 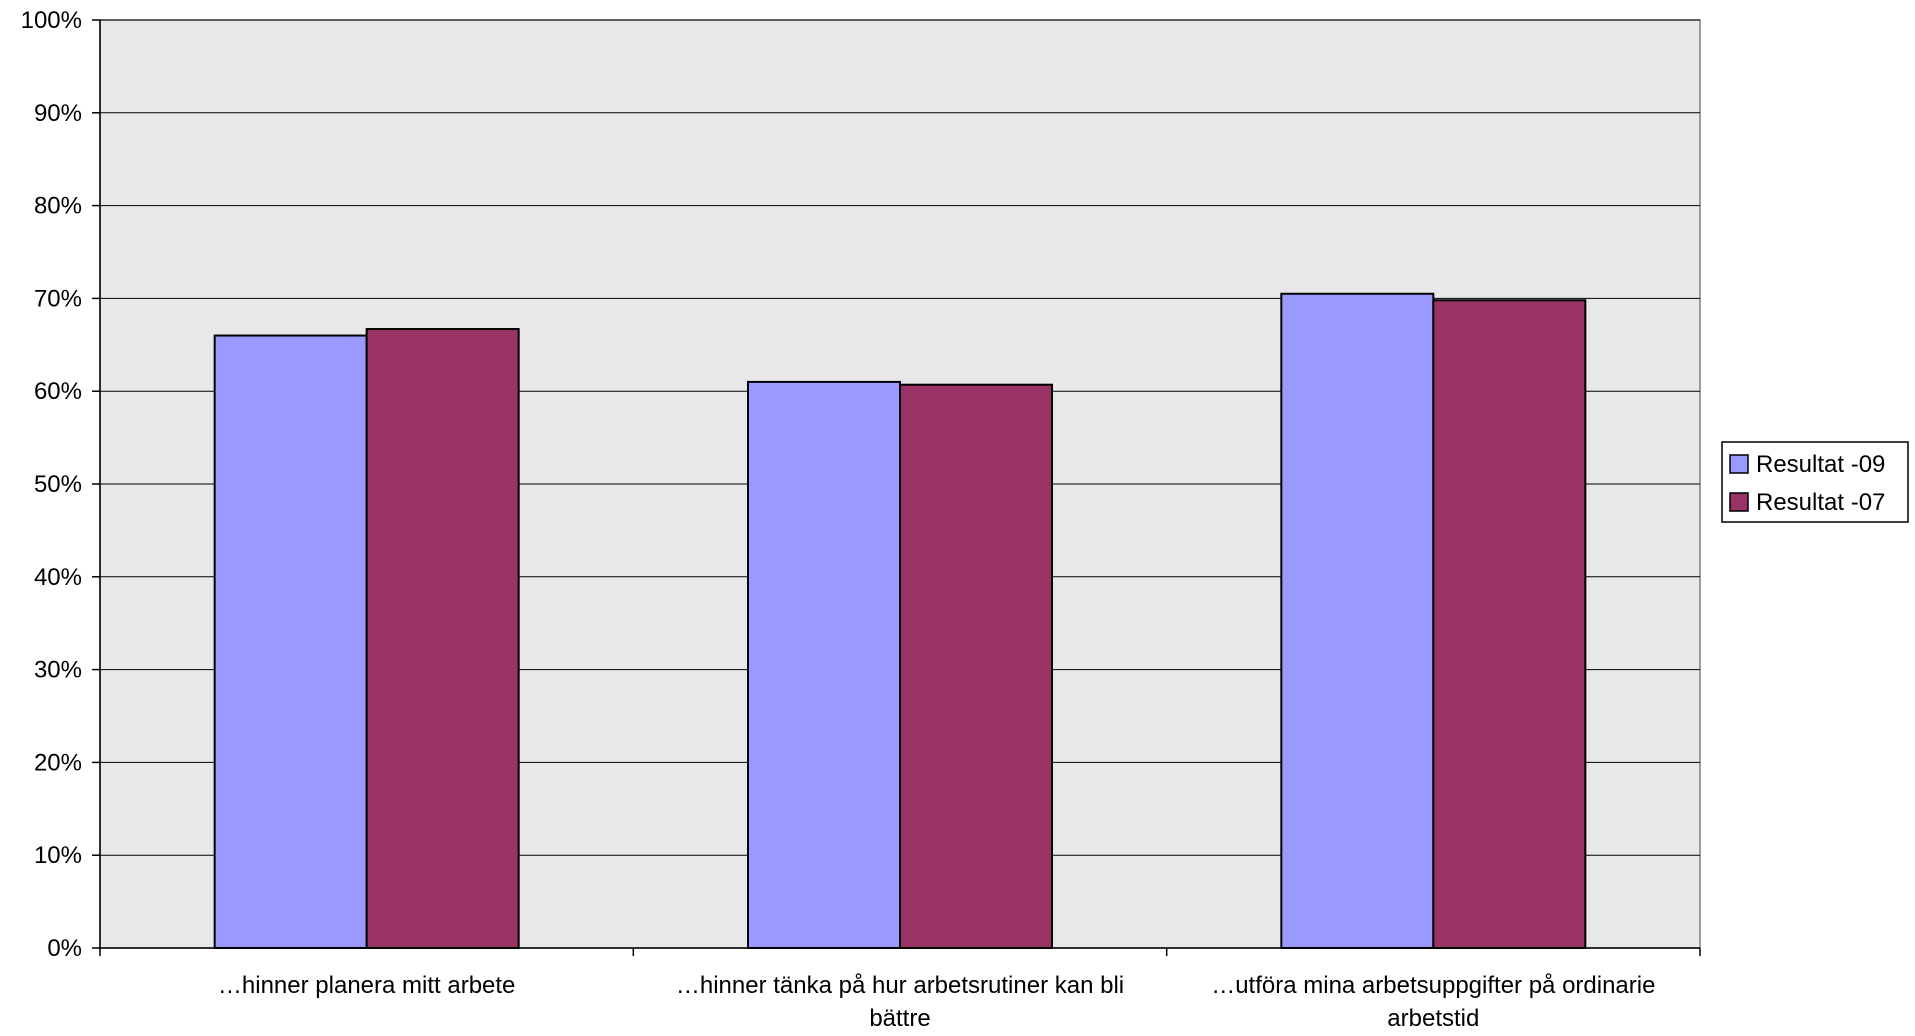 What do you see at coordinates (58, 113) in the screenshot?
I see `y-tick-label: 90%` at bounding box center [58, 113].